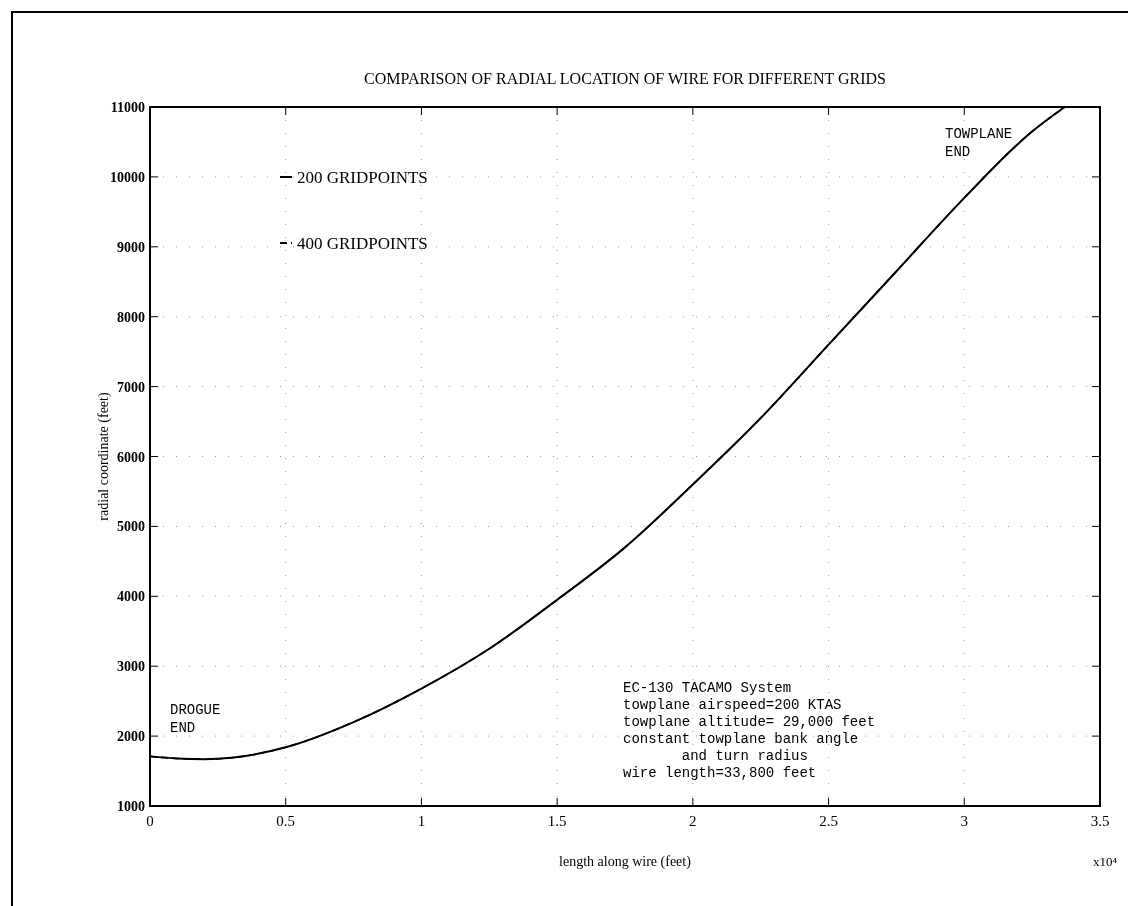 The image size is (1128, 906). I want to click on y-tick-label: 11000, so click(127, 107).